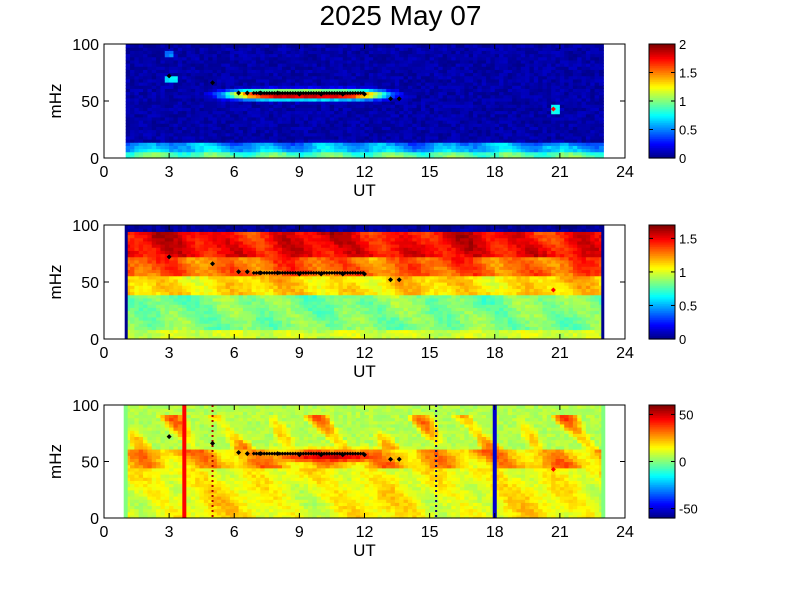  I want to click on colorbar: 0 0.5 1 1.5 2, so click(673, 101).